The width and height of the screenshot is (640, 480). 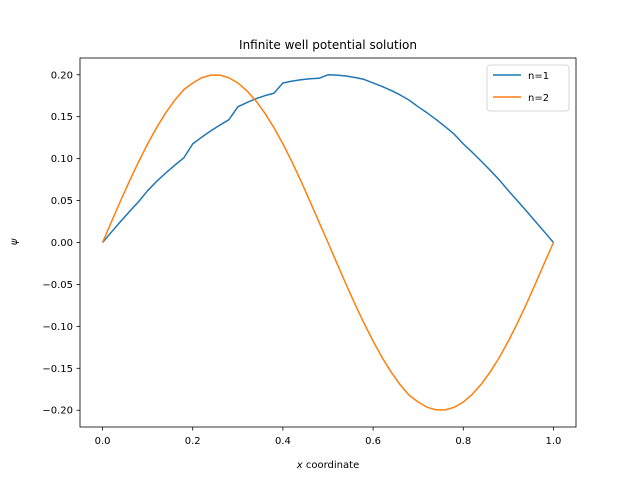 I want to click on y-tick-label: −0.05, so click(x=57, y=285).